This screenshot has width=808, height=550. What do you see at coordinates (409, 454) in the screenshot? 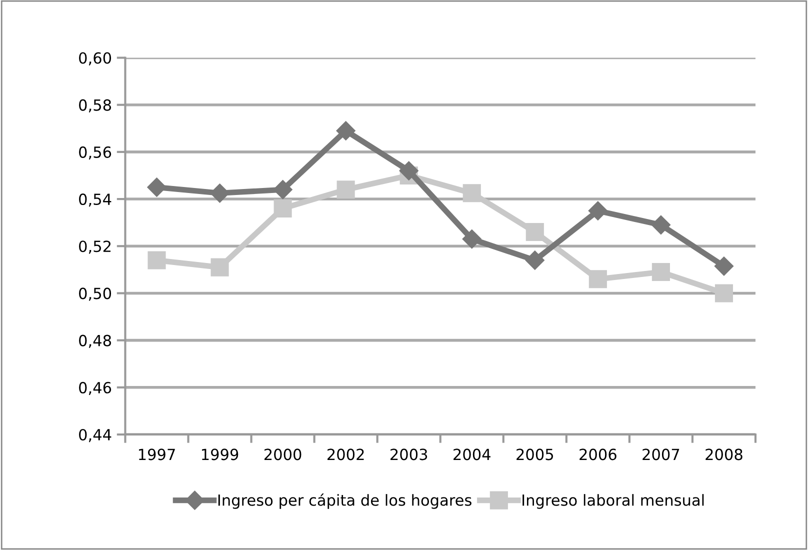
I see `x-tick-label: 2003` at bounding box center [409, 454].